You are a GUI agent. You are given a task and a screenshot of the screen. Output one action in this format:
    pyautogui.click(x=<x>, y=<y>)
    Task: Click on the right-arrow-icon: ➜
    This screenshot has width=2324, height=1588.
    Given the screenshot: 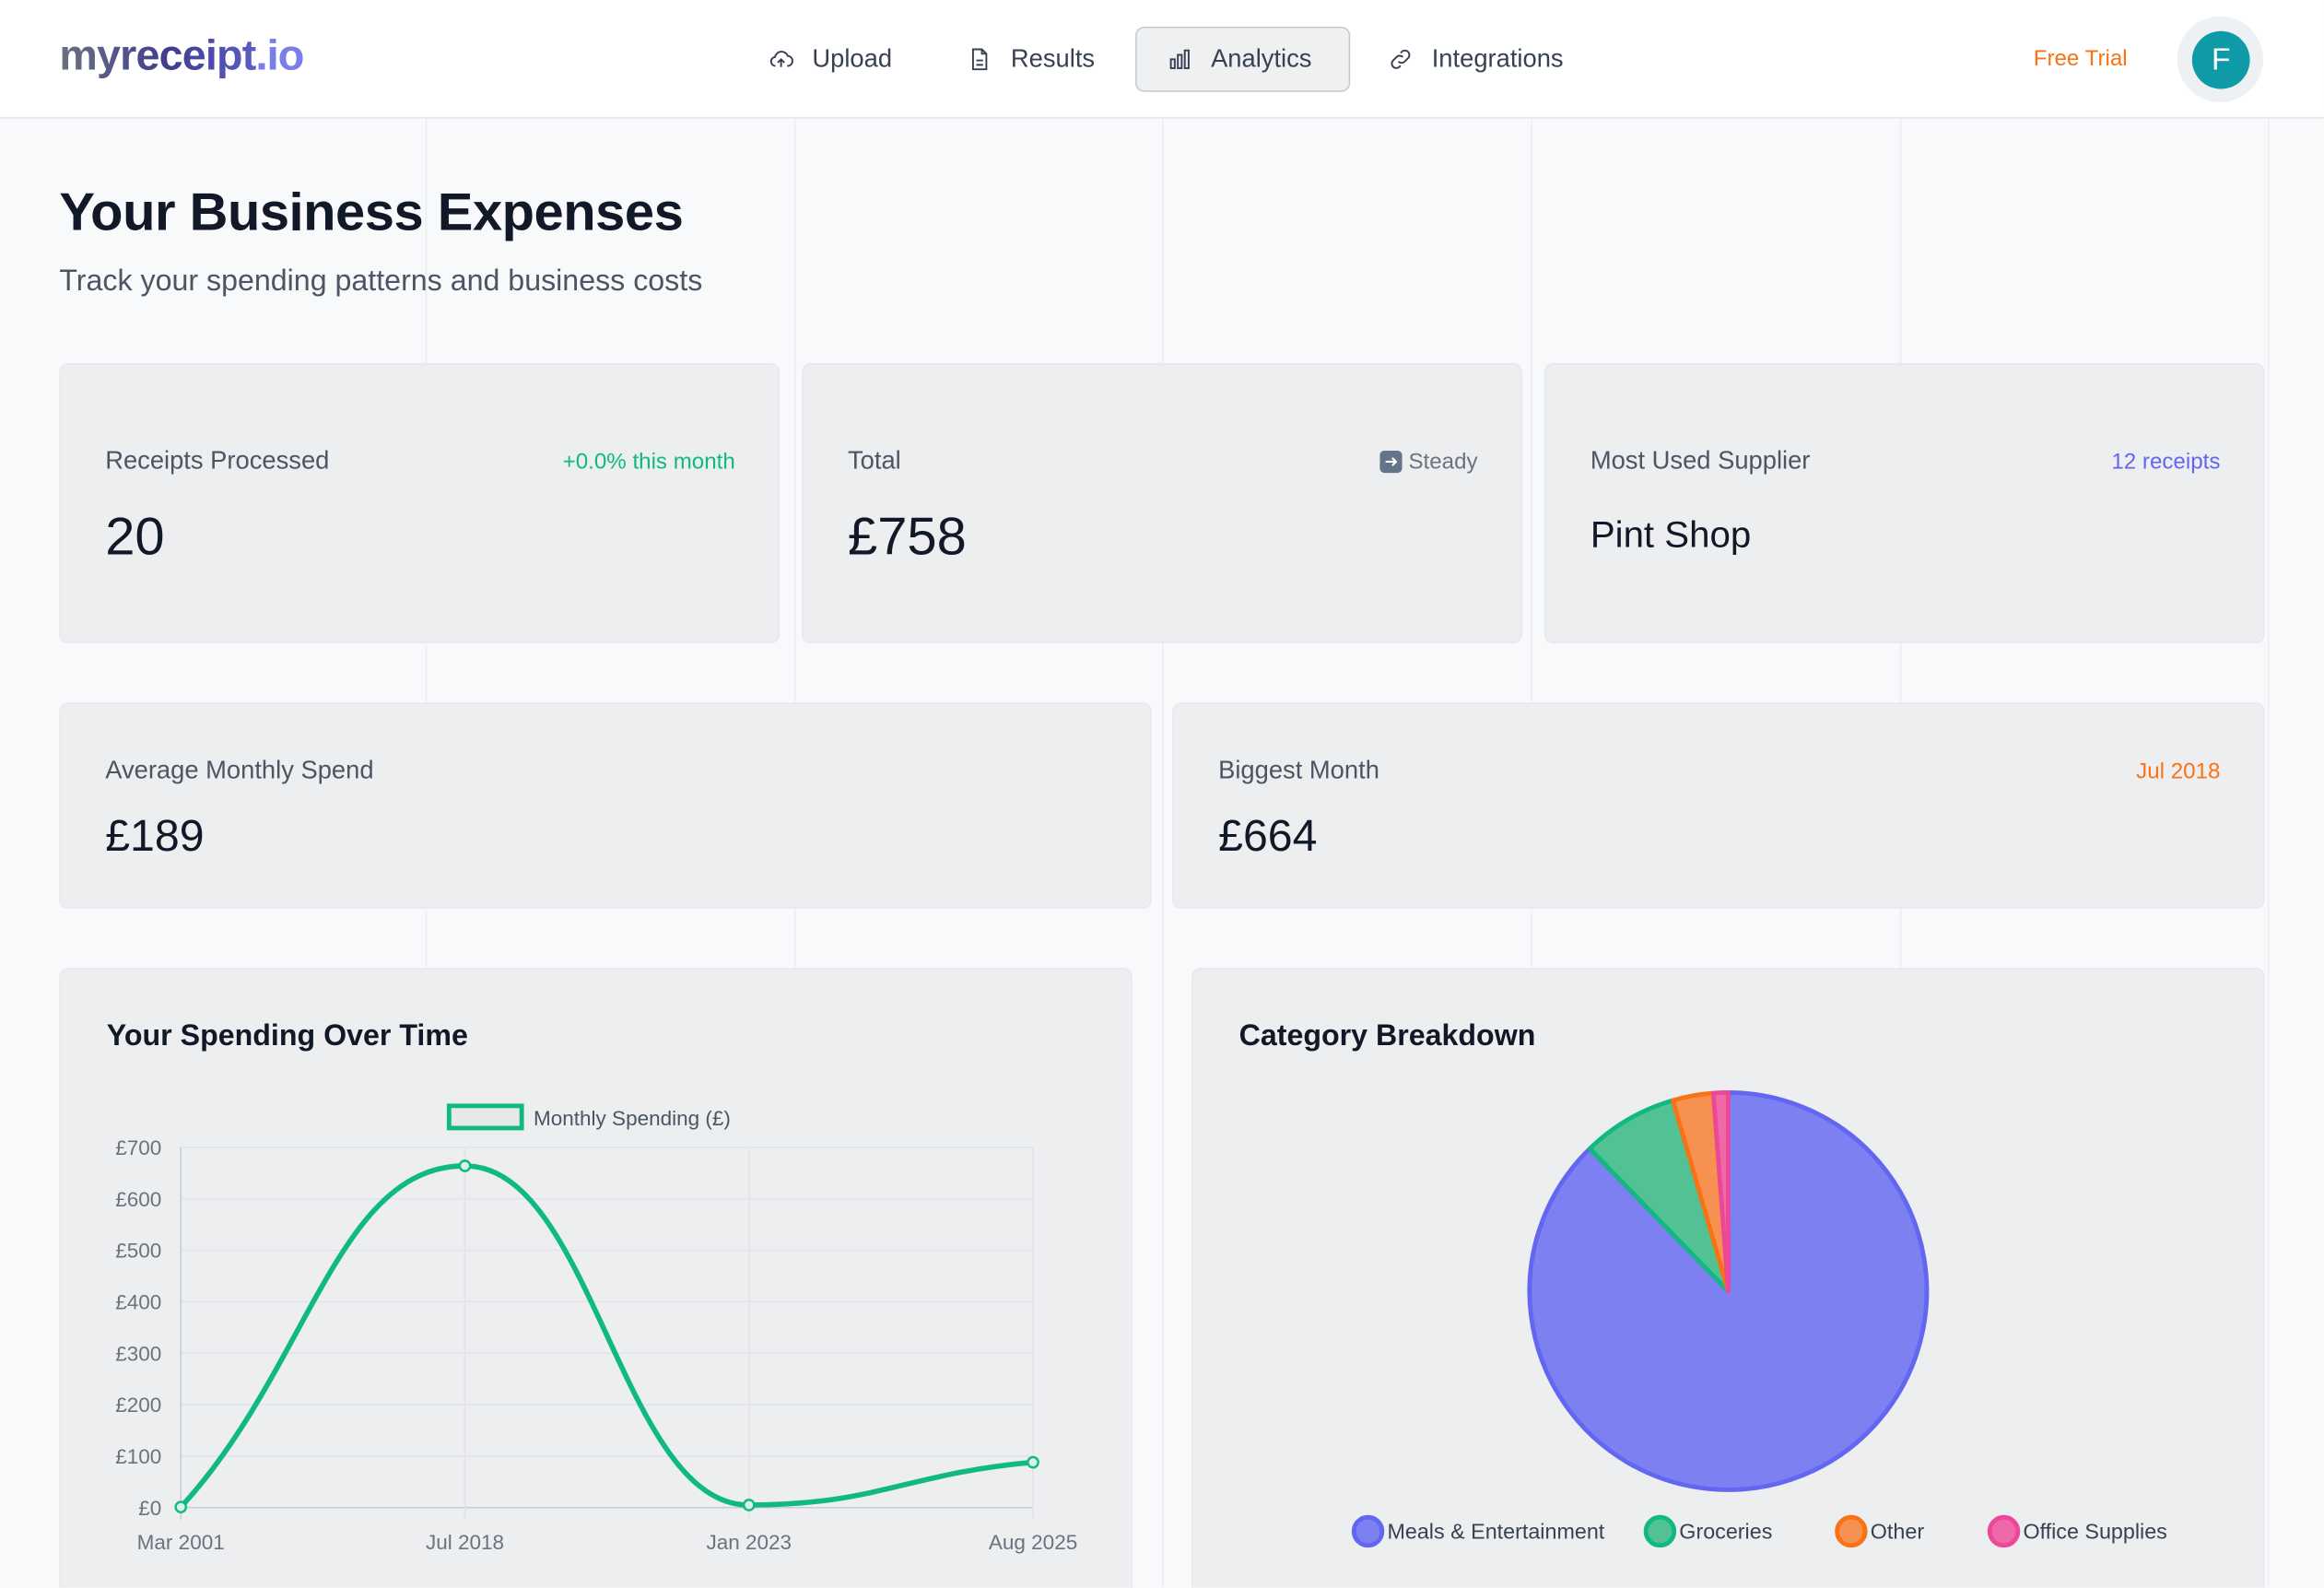 What is the action you would take?
    pyautogui.click(x=1391, y=462)
    